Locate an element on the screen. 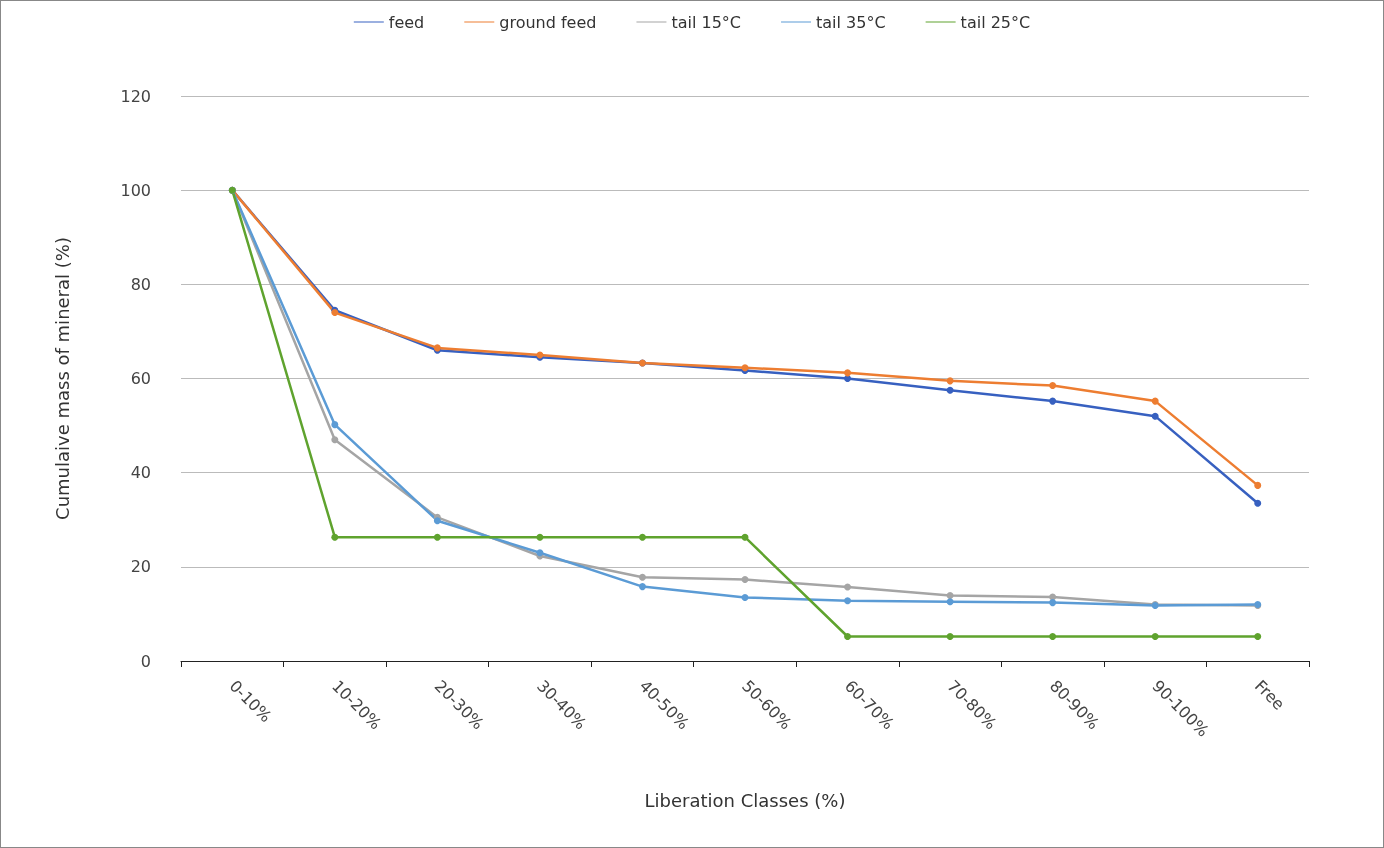 Image resolution: width=1384 pixels, height=848 pixels. y-tick-label: 60 is located at coordinates (140, 378).